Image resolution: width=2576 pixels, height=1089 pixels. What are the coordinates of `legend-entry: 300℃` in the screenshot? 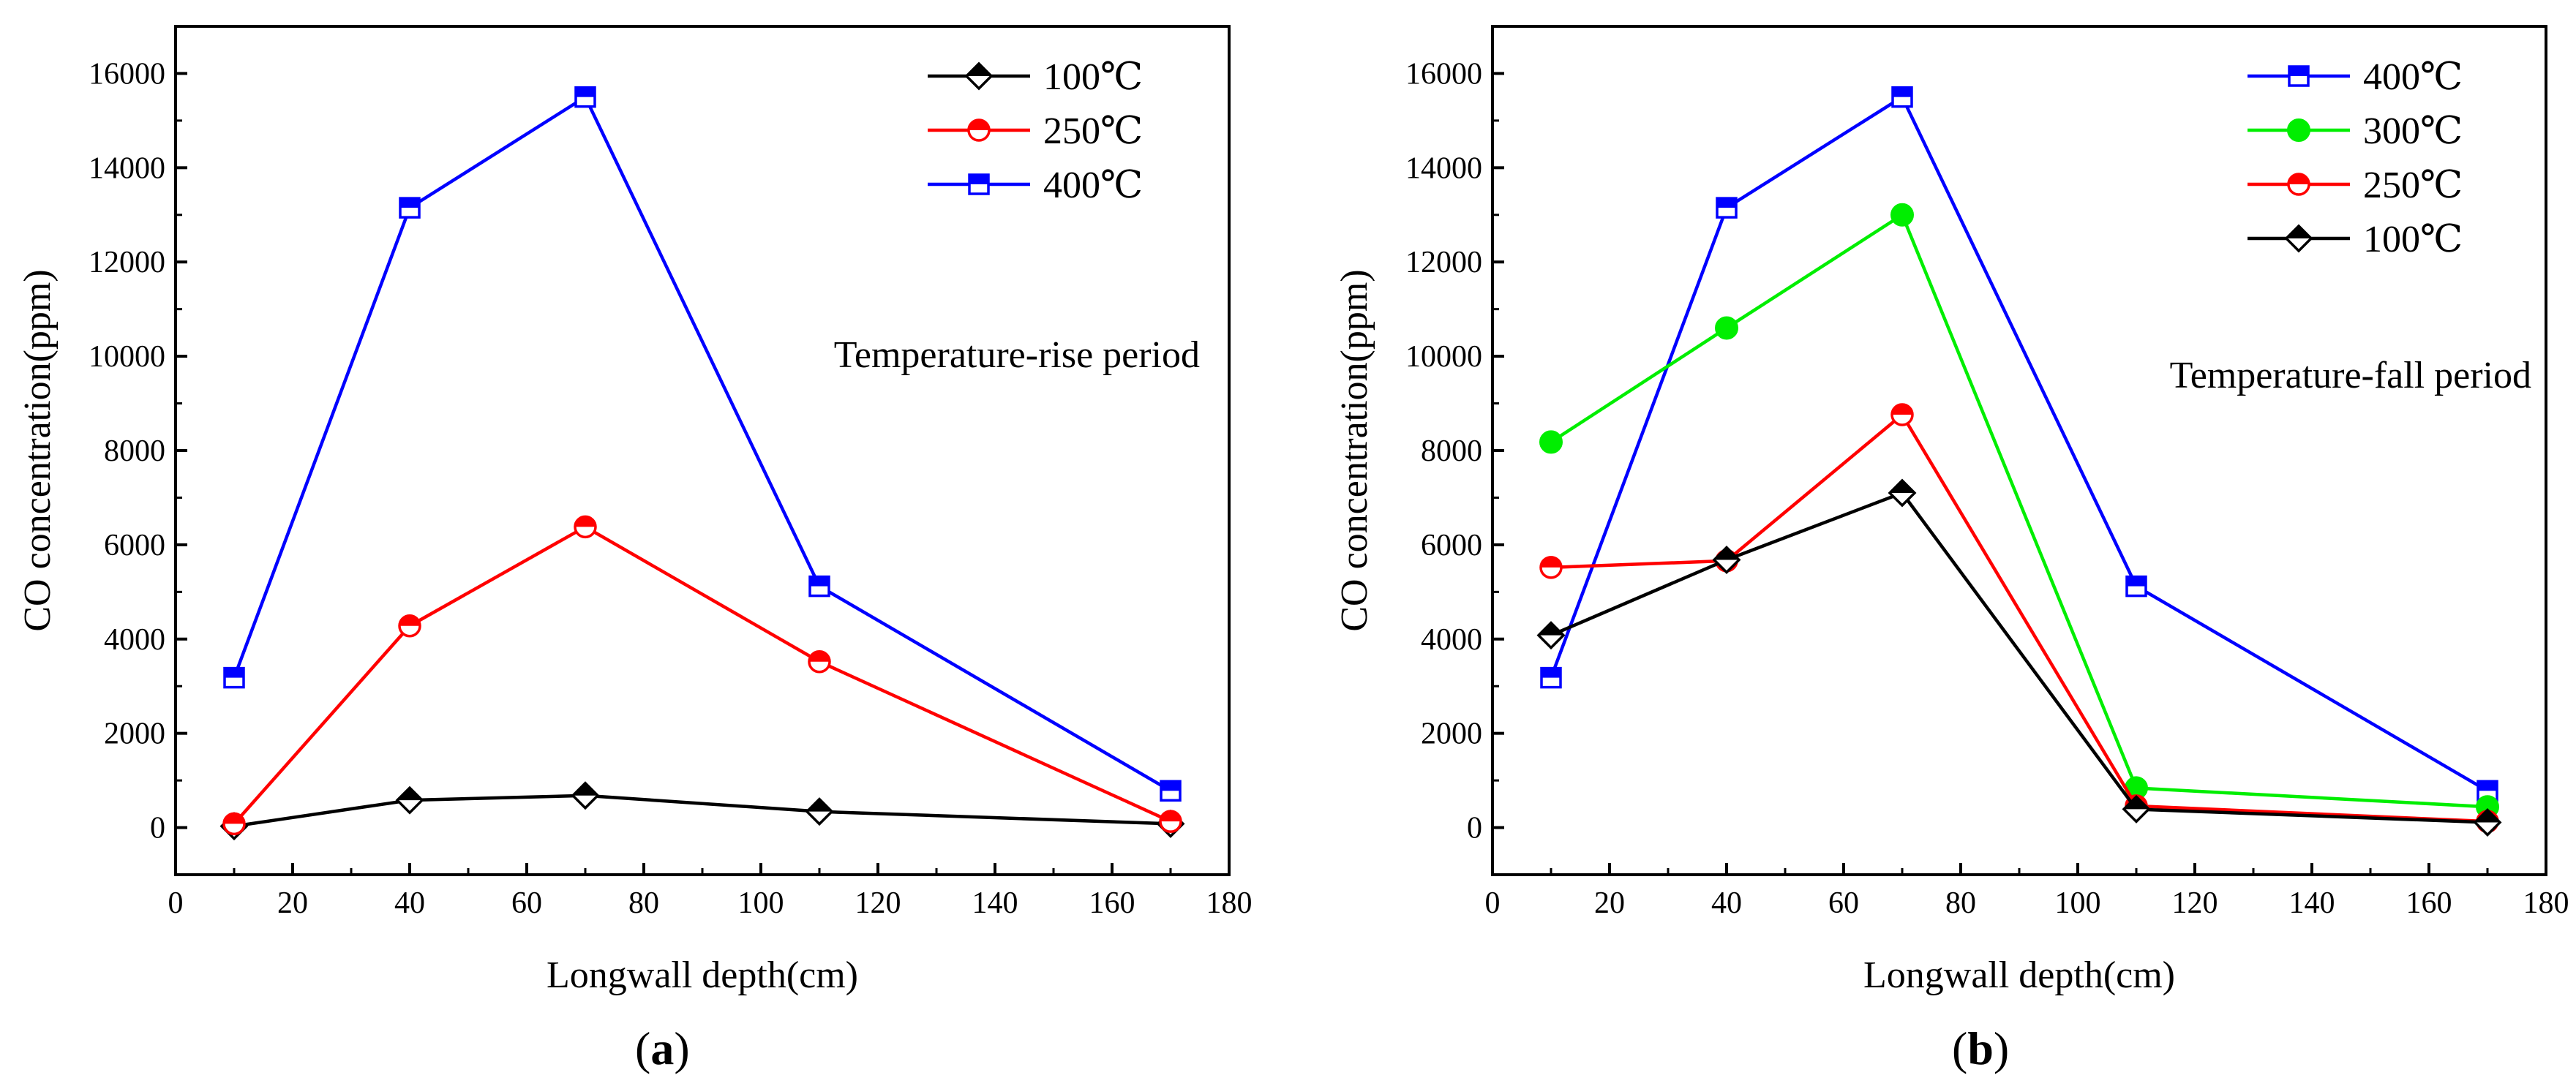 It's located at (2355, 131).